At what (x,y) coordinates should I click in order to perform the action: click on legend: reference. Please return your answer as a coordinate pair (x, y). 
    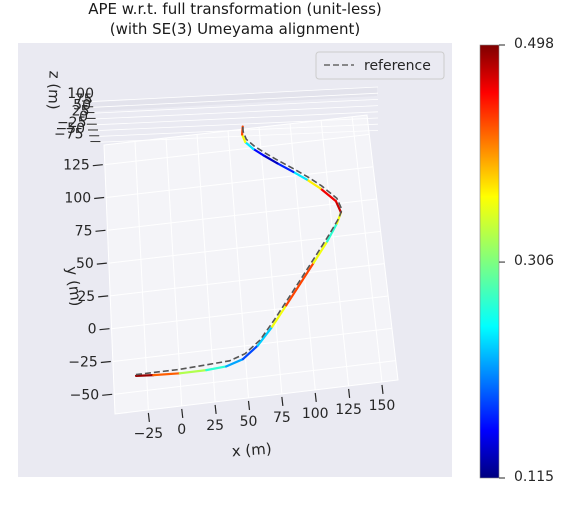
    Looking at the image, I should click on (380, 65).